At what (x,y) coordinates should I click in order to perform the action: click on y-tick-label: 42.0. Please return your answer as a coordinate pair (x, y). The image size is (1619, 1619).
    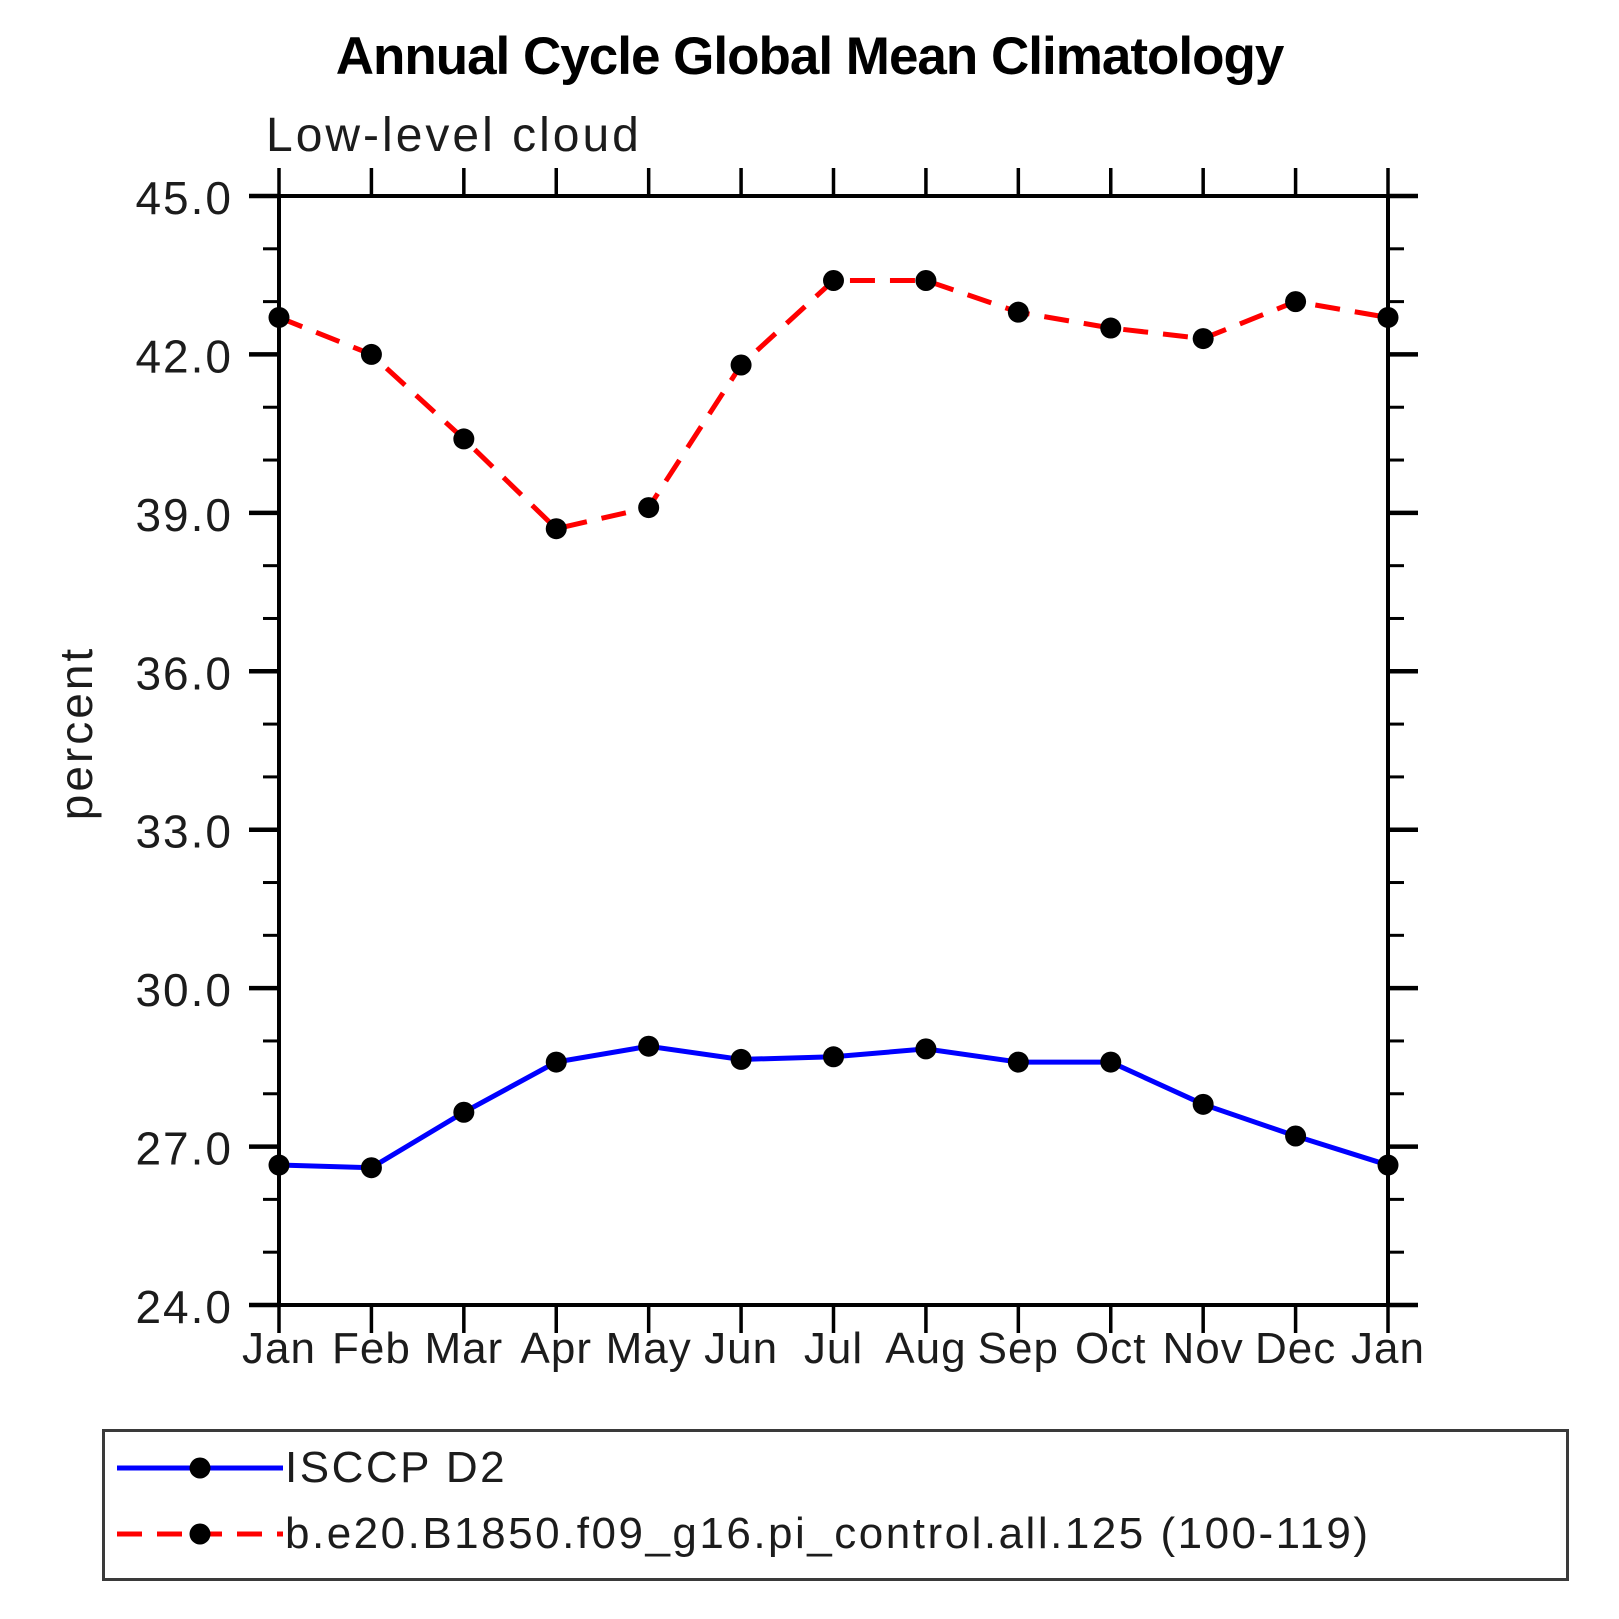
    Looking at the image, I should click on (184, 356).